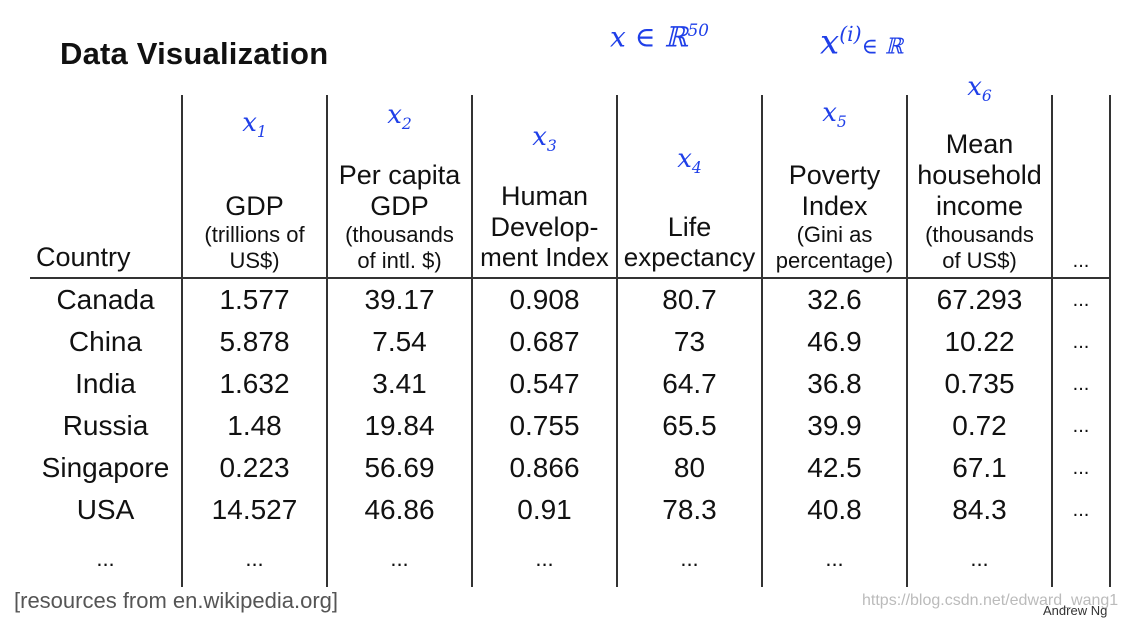  I want to click on header-poverty-index-sub1: (Gini as, so click(834, 235).